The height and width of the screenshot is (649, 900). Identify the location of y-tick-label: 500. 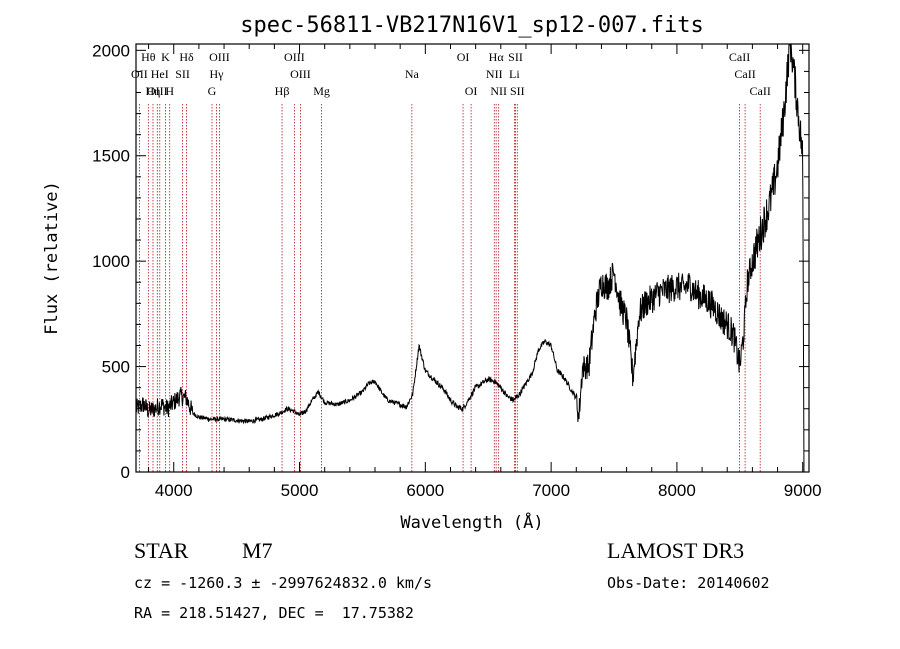
(116, 367).